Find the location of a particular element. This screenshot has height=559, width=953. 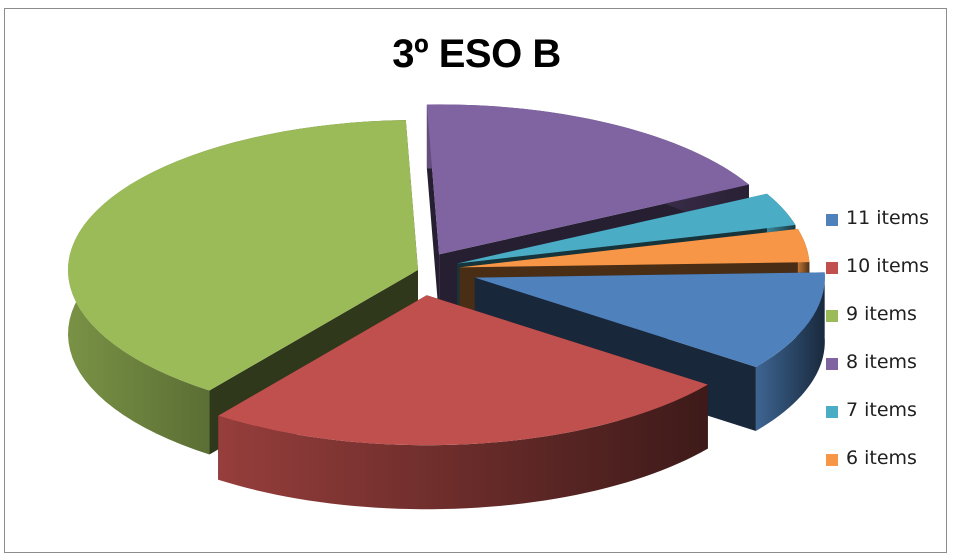

pie-slice-8-items is located at coordinates (587, 179).